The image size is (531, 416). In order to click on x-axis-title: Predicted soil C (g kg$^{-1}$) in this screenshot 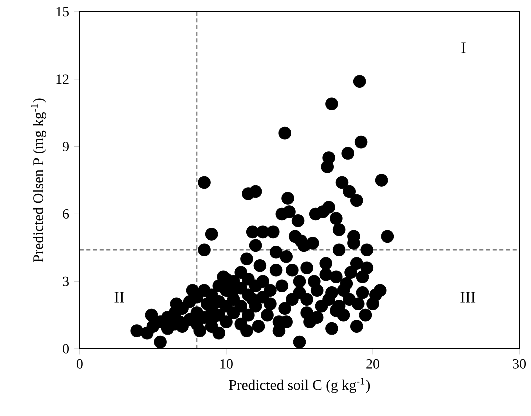, I will do `click(299, 386)`.